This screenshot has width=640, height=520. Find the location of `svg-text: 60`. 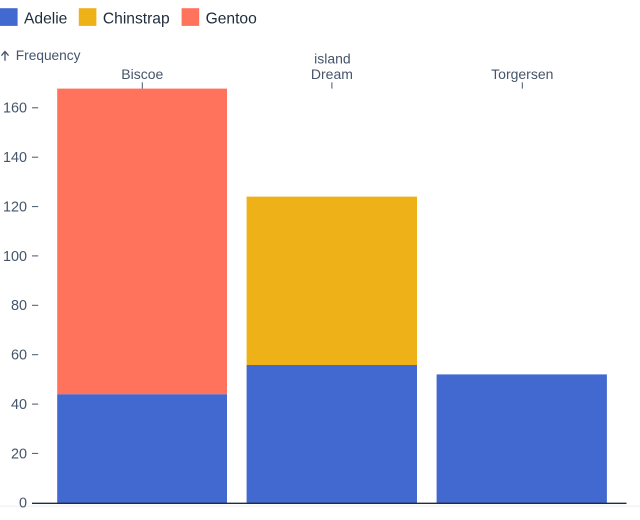

svg-text: 60 is located at coordinates (19, 356).